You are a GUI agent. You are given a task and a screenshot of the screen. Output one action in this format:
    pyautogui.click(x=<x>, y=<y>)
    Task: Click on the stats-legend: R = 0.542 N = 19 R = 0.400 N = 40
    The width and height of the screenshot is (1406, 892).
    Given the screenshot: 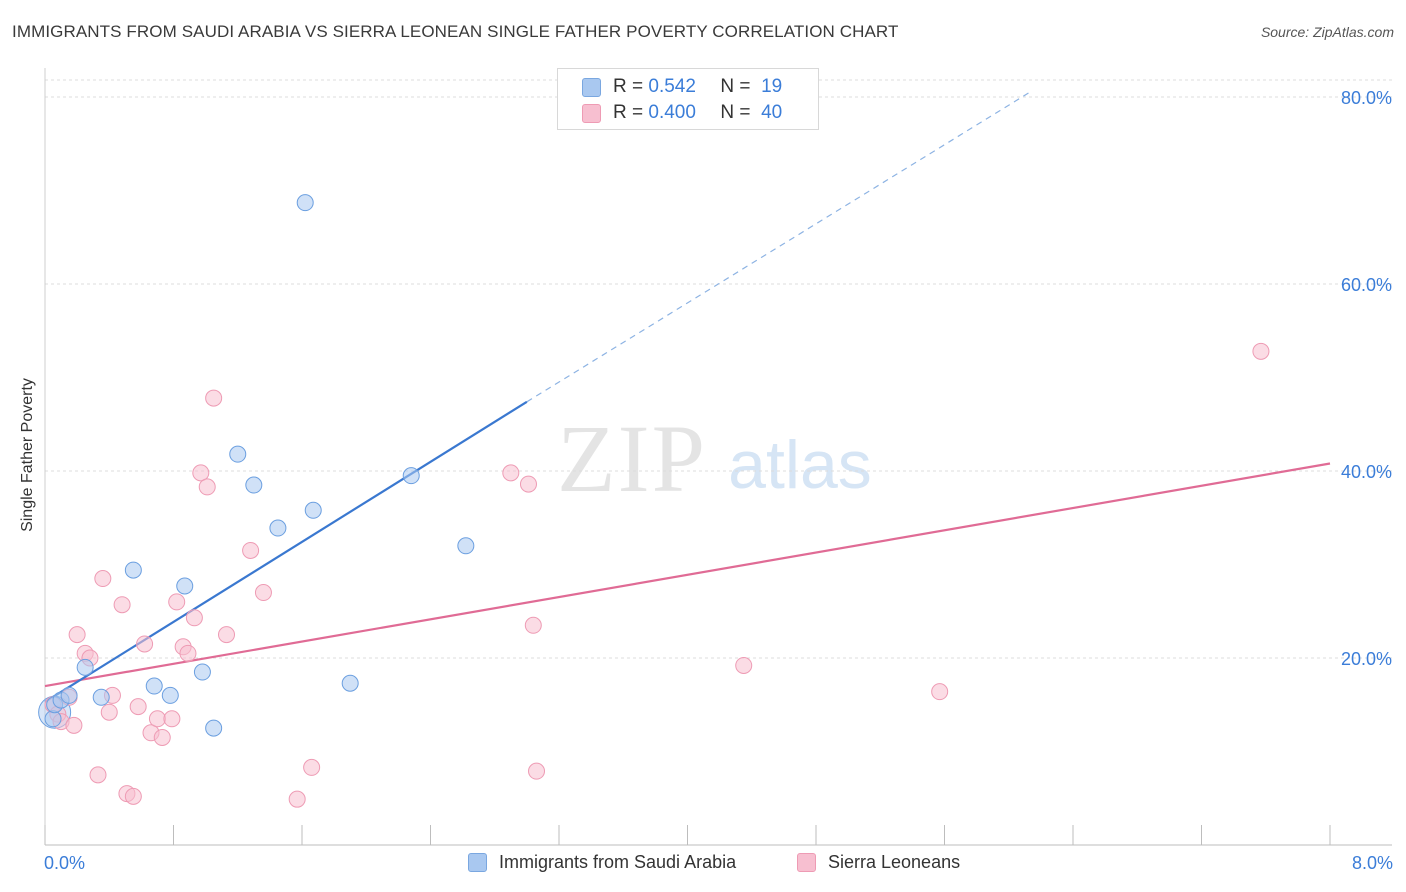 What is the action you would take?
    pyautogui.click(x=688, y=99)
    